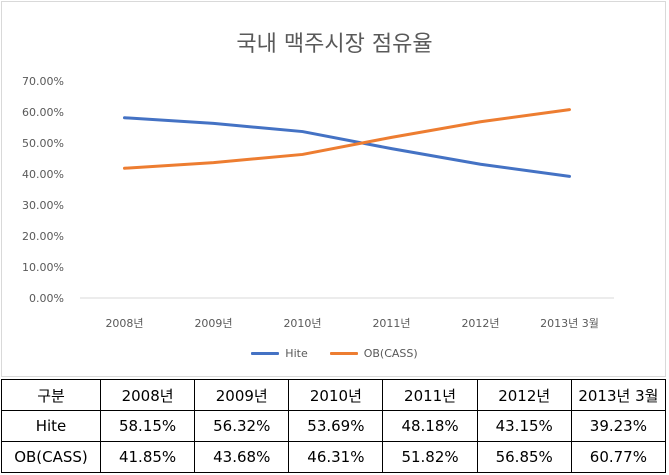  Describe the element at coordinates (569, 323) in the screenshot. I see `x-tick-label: 2013년 3월` at that location.